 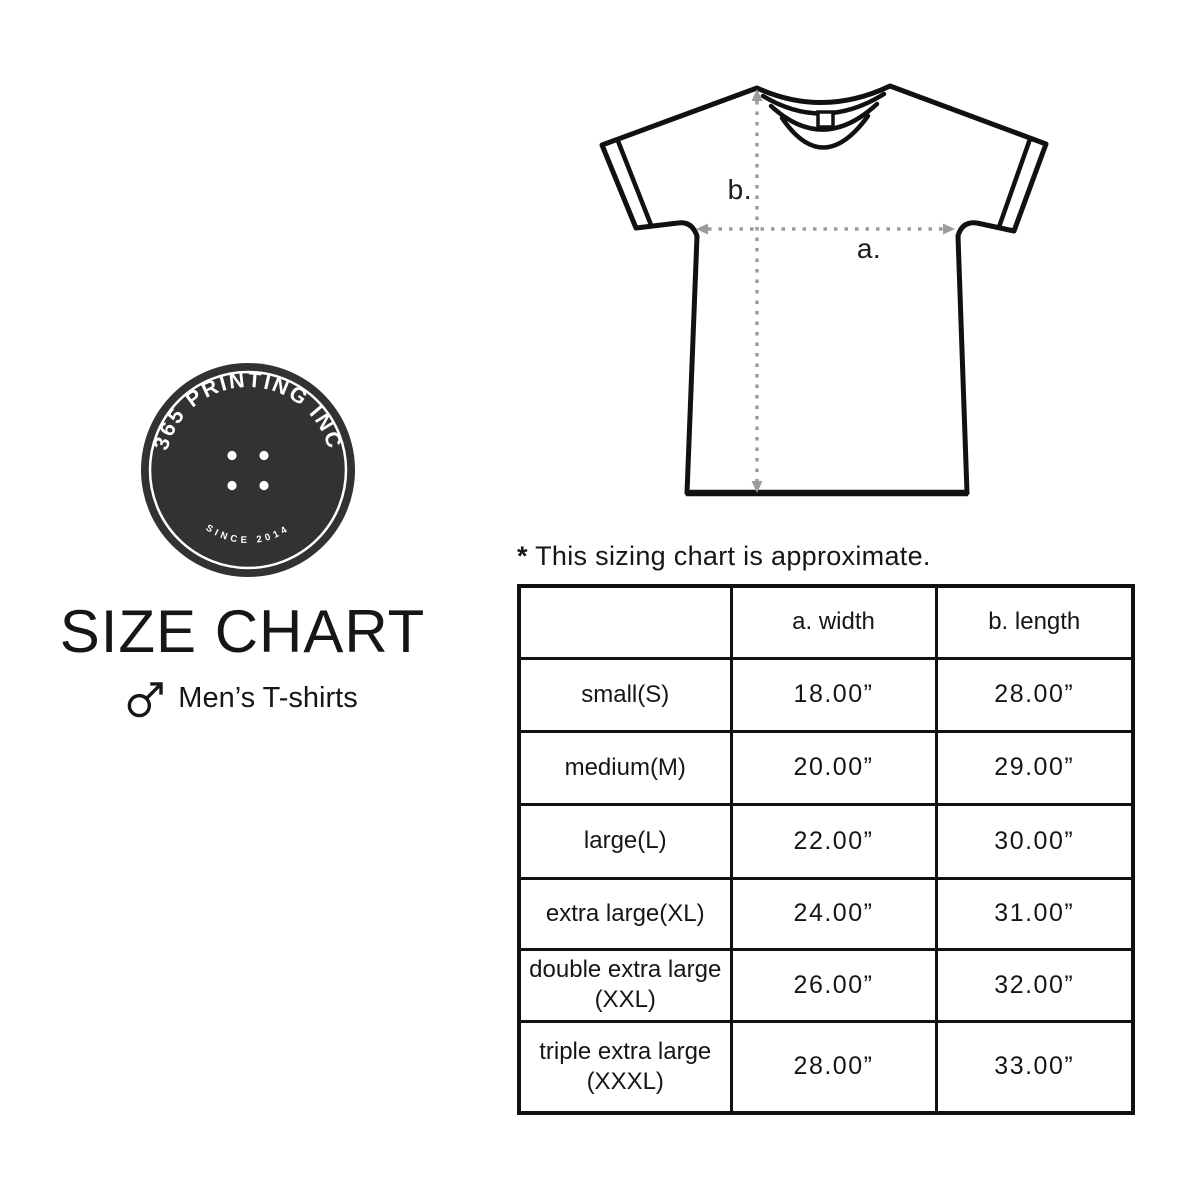 What do you see at coordinates (145, 700) in the screenshot?
I see `male-symbol-icon` at bounding box center [145, 700].